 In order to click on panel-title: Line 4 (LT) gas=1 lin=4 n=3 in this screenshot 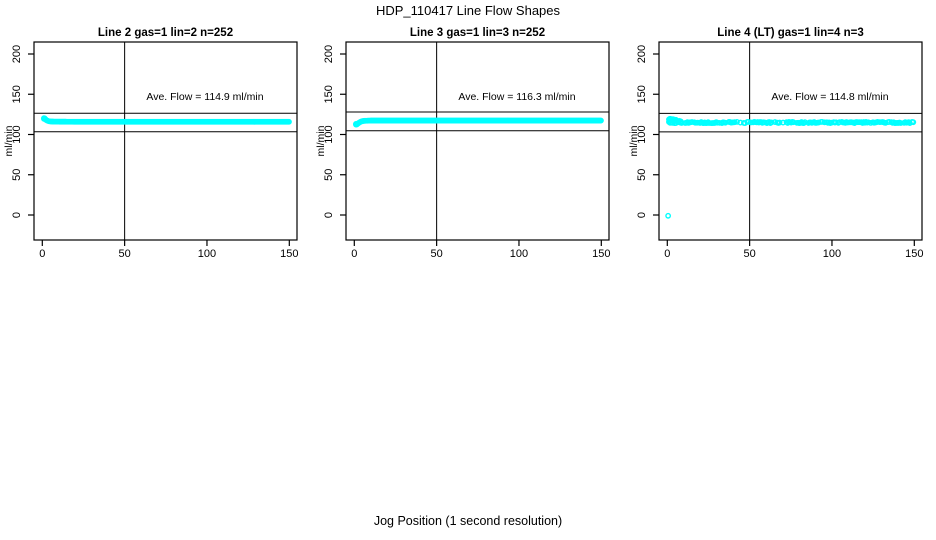, I will do `click(790, 33)`.